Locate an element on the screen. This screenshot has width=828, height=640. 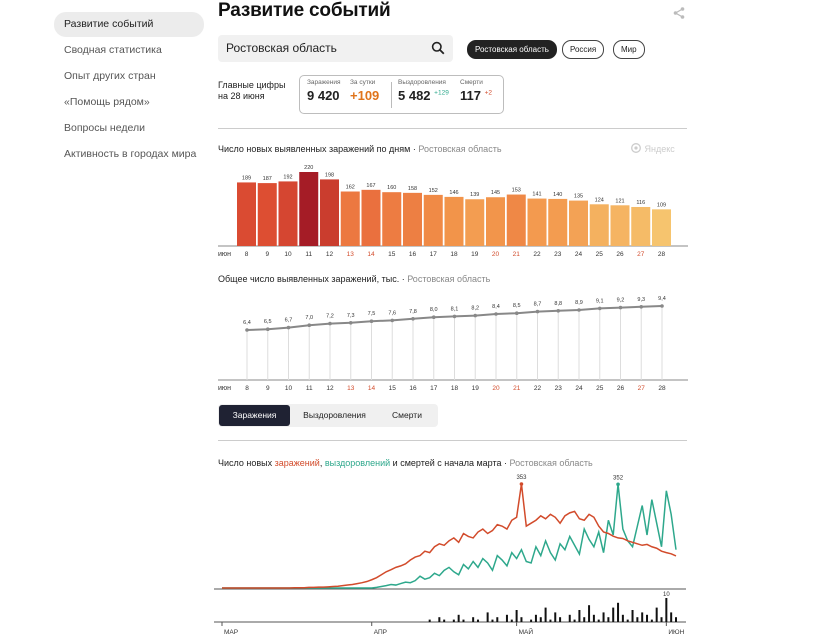
chart1-region: Ростовская область is located at coordinates (460, 149).